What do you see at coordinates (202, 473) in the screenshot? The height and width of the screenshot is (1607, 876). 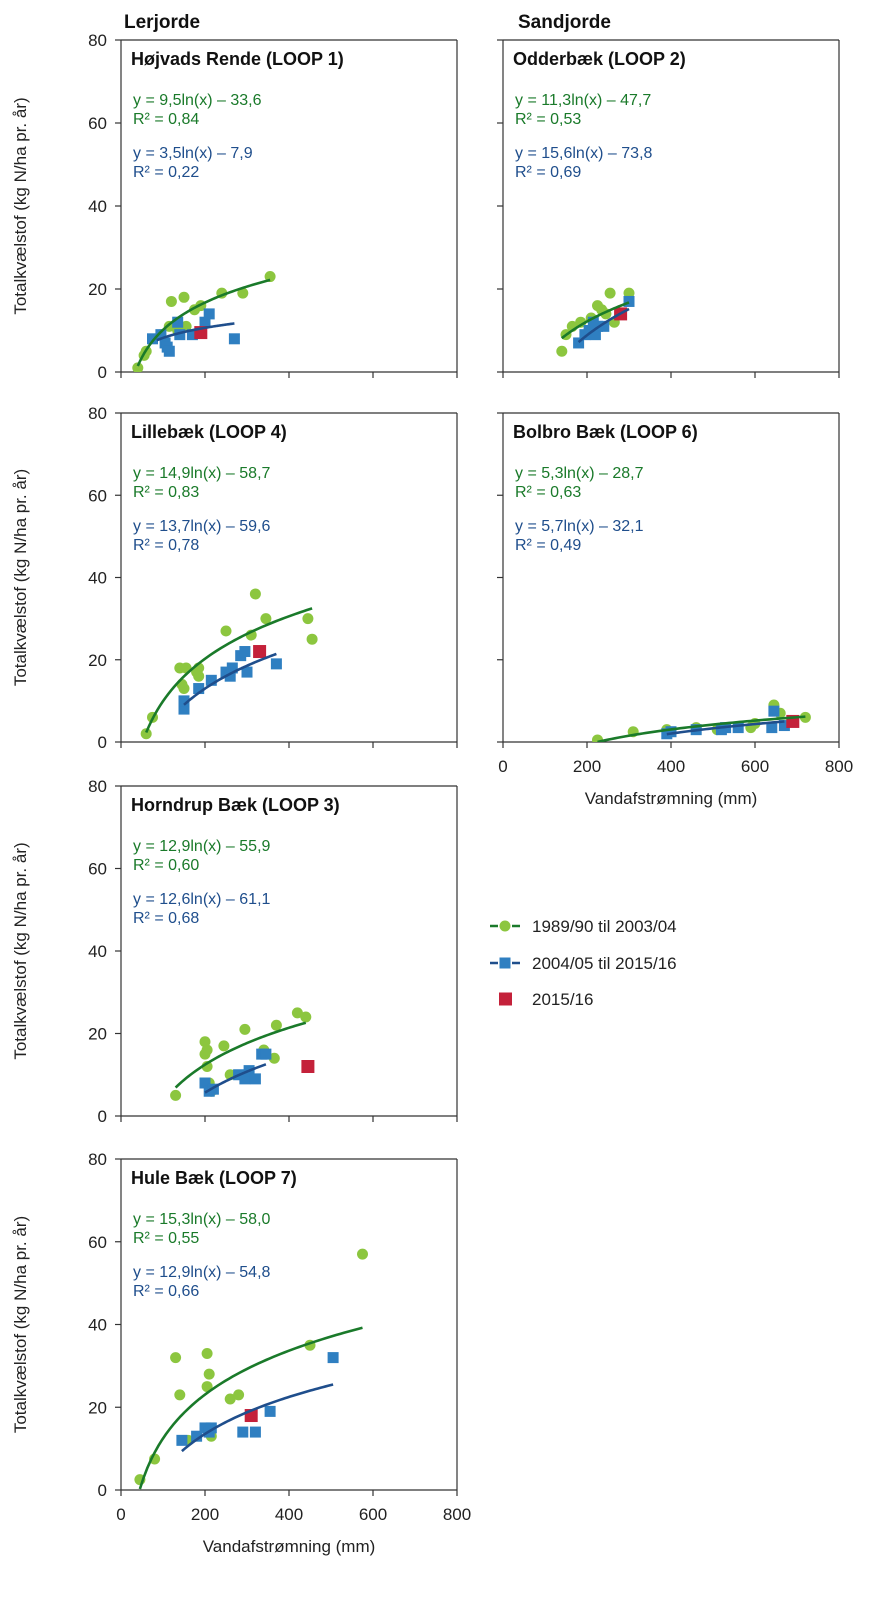 I see `equation-green: y = 14,9ln(x) – 58,7` at bounding box center [202, 473].